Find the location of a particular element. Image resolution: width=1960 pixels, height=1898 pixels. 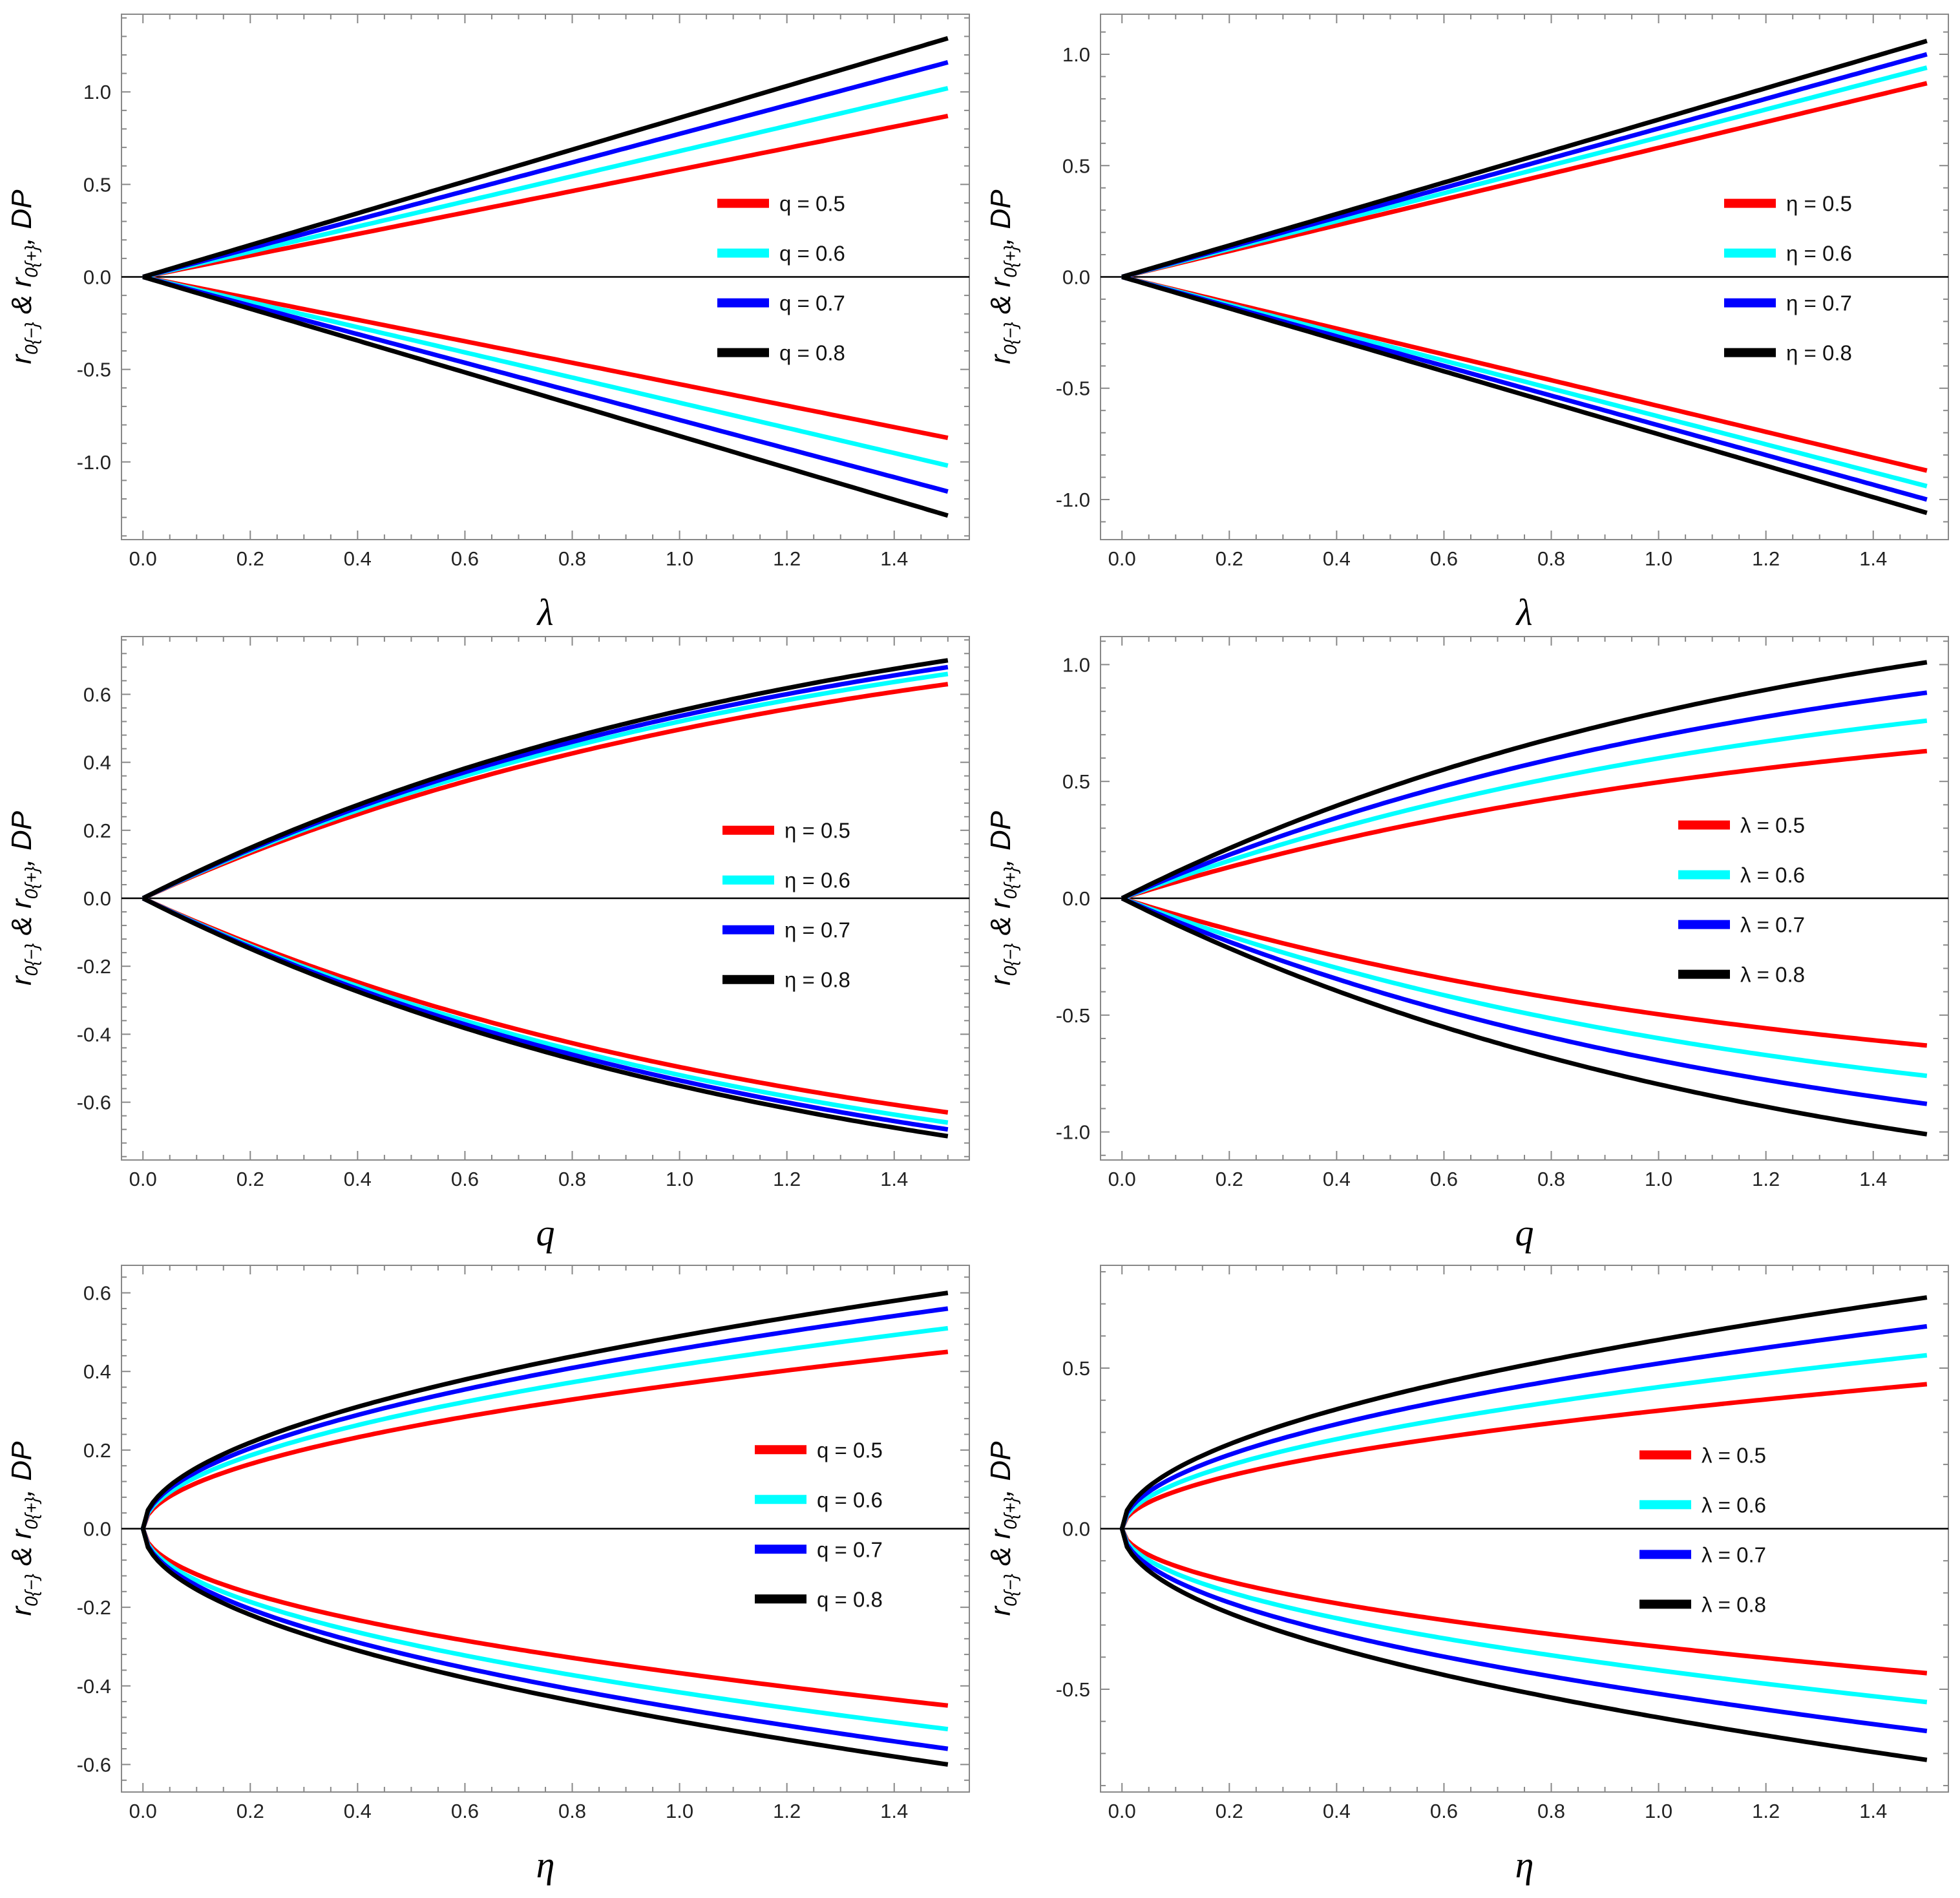

legend-label: λ = 0.5 is located at coordinates (1734, 1455).